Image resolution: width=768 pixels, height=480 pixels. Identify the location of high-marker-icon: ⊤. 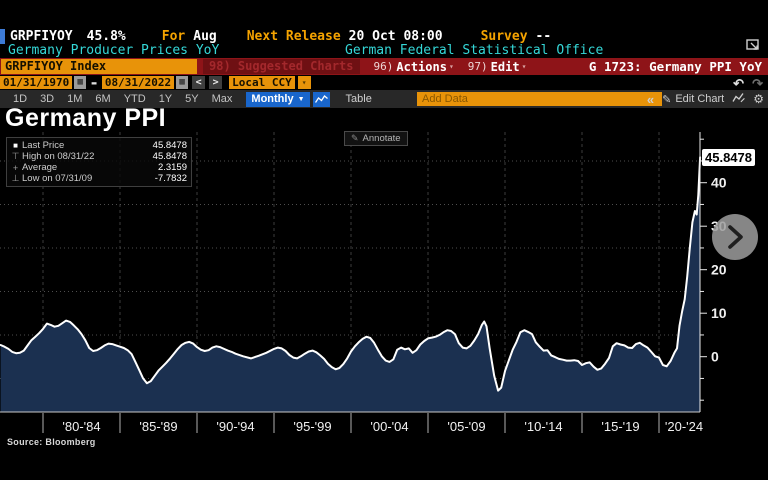
(15, 156).